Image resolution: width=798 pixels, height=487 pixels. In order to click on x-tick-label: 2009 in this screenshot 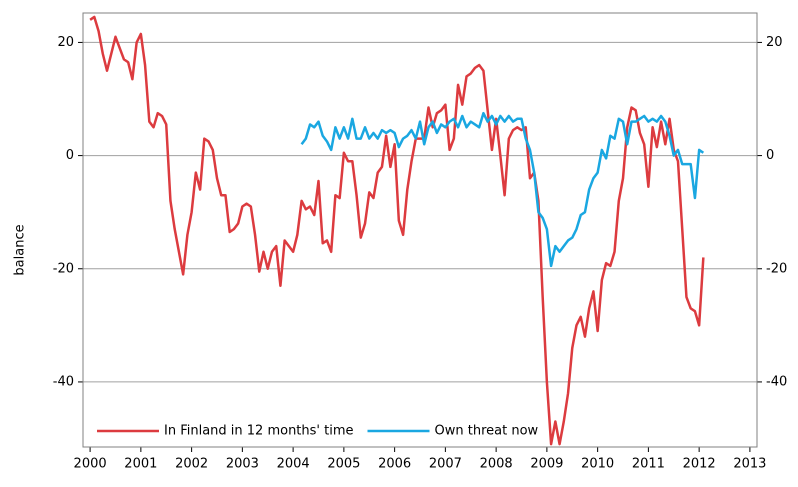, I will do `click(546, 464)`.